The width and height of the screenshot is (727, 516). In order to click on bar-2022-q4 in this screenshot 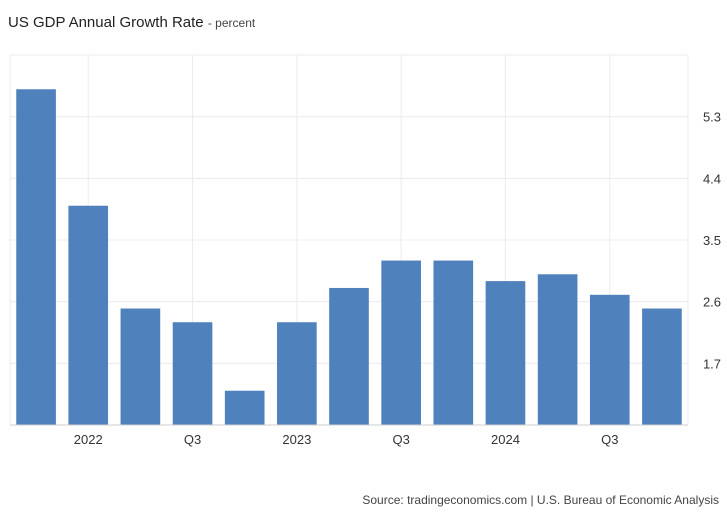, I will do `click(244, 407)`.